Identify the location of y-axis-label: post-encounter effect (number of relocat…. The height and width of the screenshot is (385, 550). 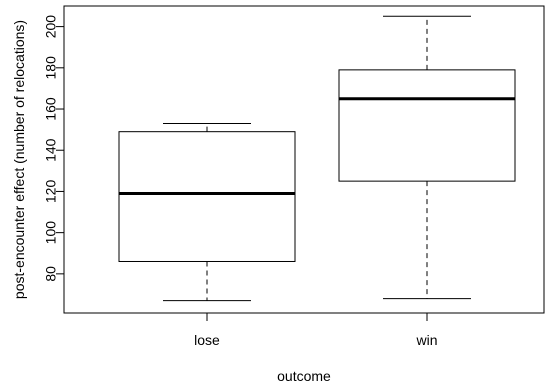
(19, 159).